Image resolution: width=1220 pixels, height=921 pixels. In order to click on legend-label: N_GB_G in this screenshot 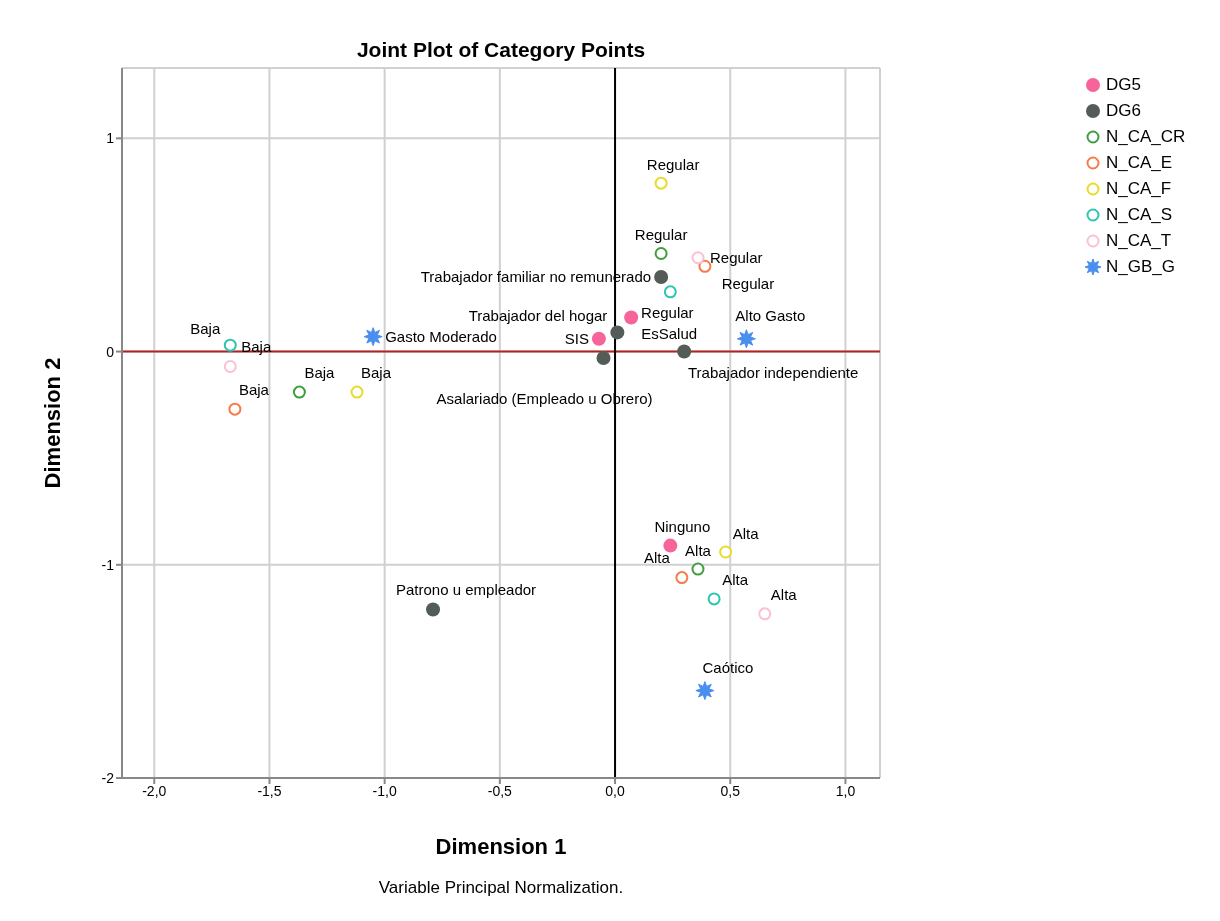, I will do `click(1140, 267)`.